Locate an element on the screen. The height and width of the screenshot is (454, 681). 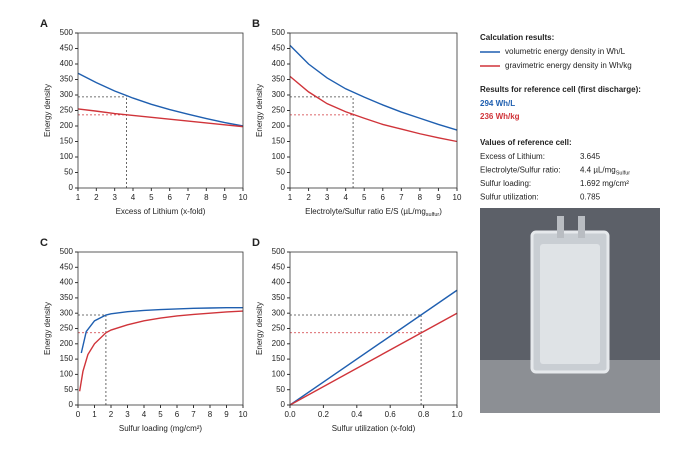
x-tick-label: 0.4 is located at coordinates (357, 414).